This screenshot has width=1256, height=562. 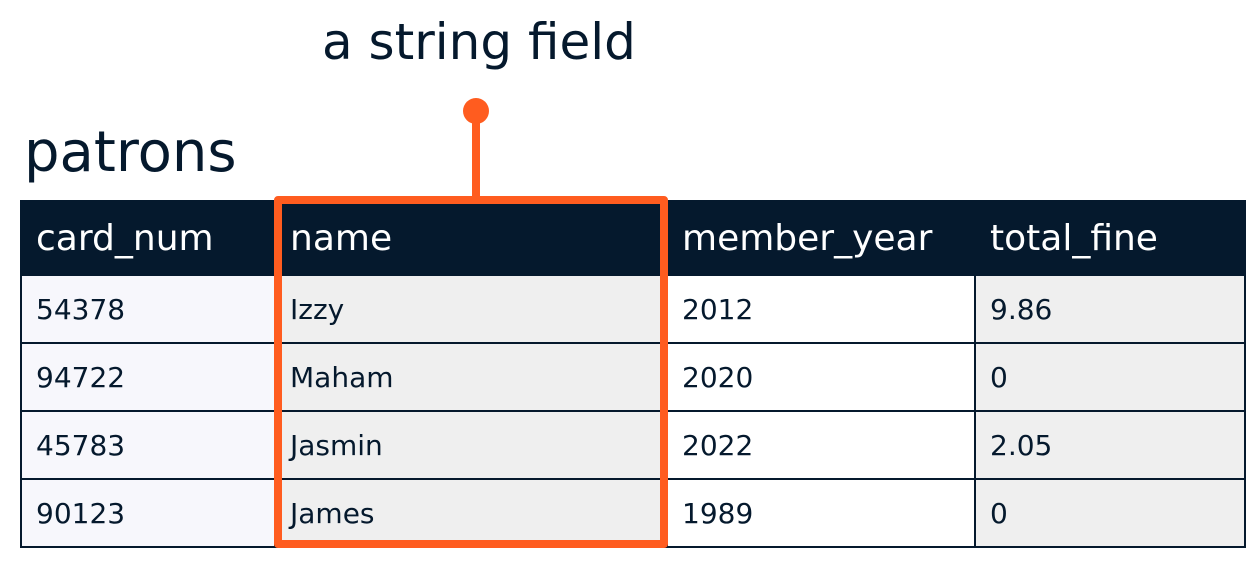 What do you see at coordinates (821, 309) in the screenshot?
I see `table-cell: 2012` at bounding box center [821, 309].